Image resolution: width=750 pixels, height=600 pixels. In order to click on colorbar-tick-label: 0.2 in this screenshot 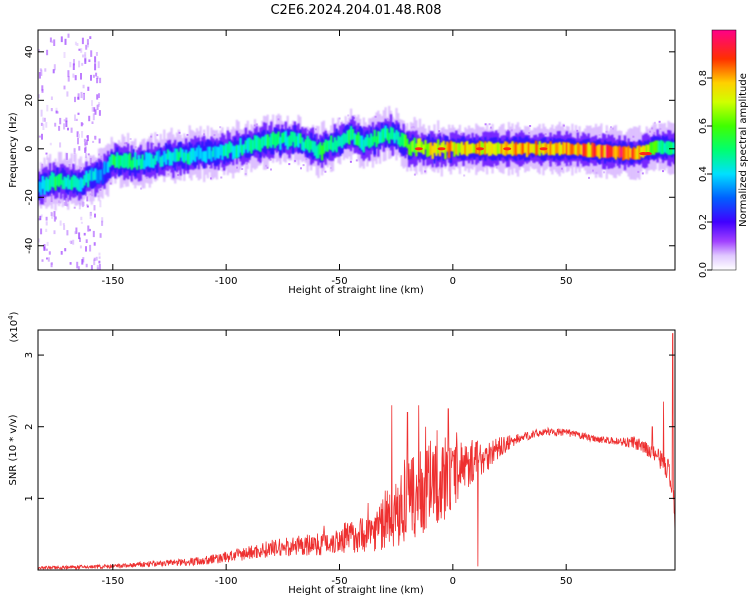, I will do `click(703, 222)`.